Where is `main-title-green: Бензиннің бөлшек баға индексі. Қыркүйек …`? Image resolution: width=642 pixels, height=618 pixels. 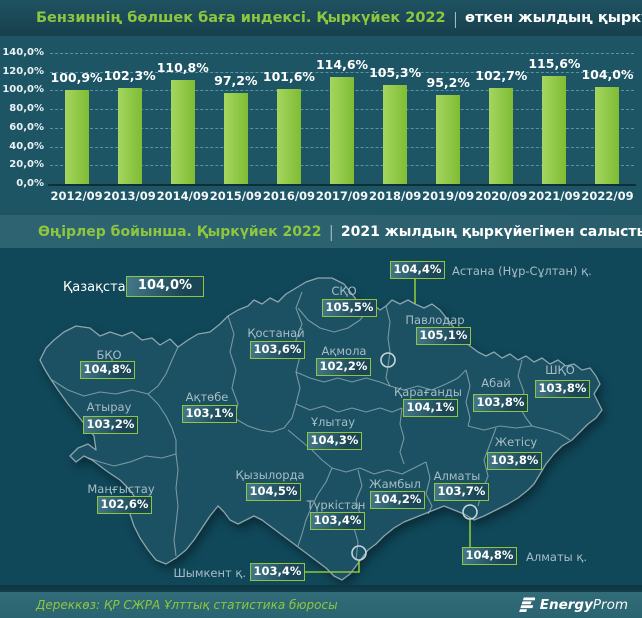
main-title-green: Бензиннің бөлшек баға индексі. Қыркүйек … is located at coordinates (241, 18).